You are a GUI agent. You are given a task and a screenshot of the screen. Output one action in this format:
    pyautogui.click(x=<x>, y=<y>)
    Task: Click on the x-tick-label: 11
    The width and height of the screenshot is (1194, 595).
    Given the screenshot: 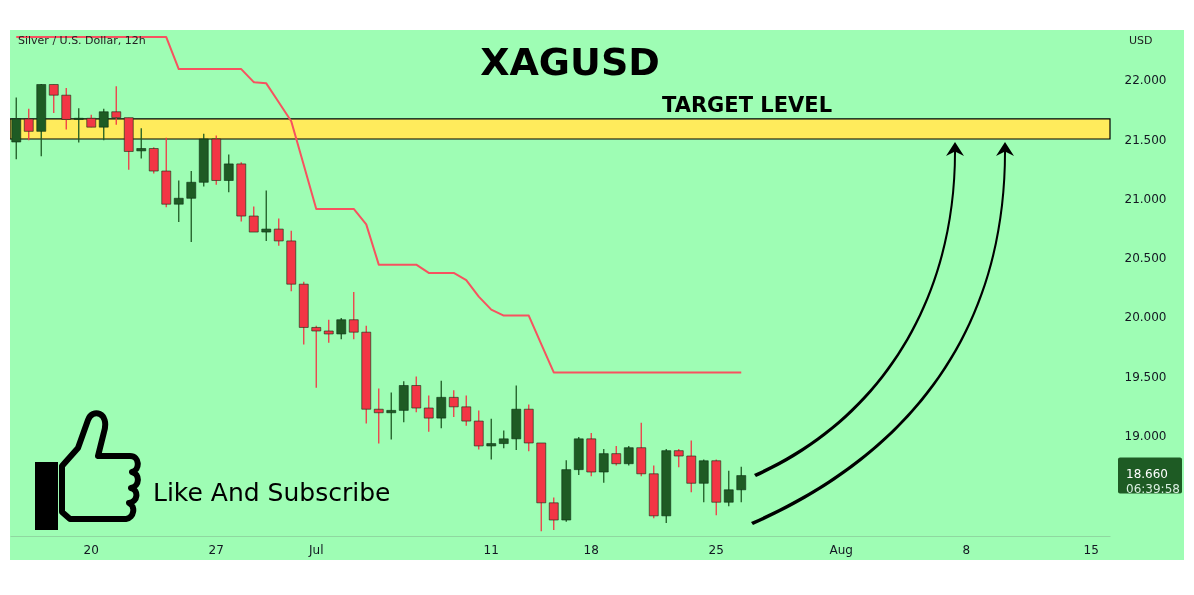 What is the action you would take?
    pyautogui.click(x=491, y=549)
    